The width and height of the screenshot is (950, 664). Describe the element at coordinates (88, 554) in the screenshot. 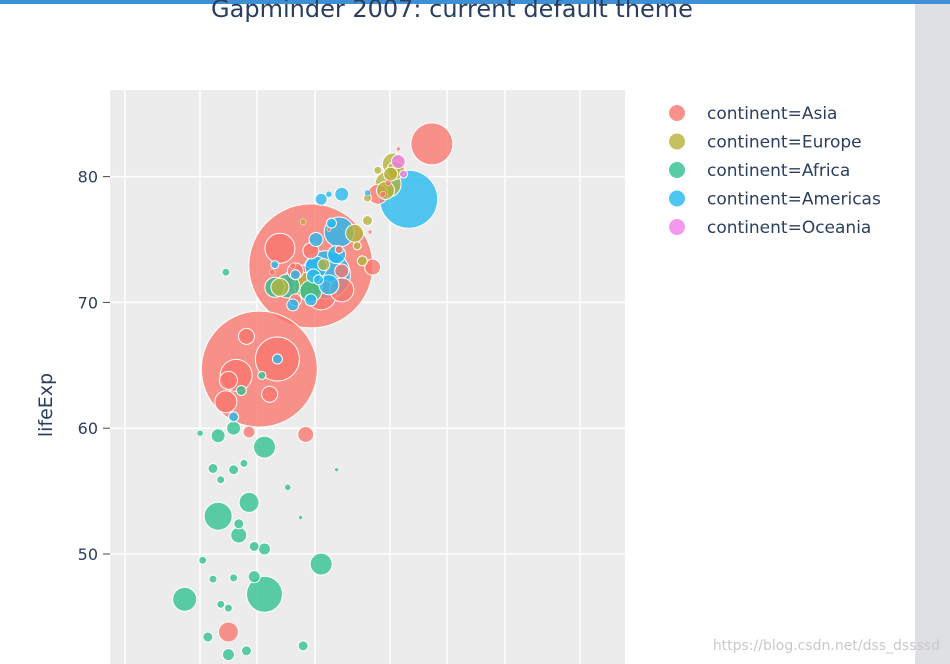

I see `y-tick-label: 50` at that location.